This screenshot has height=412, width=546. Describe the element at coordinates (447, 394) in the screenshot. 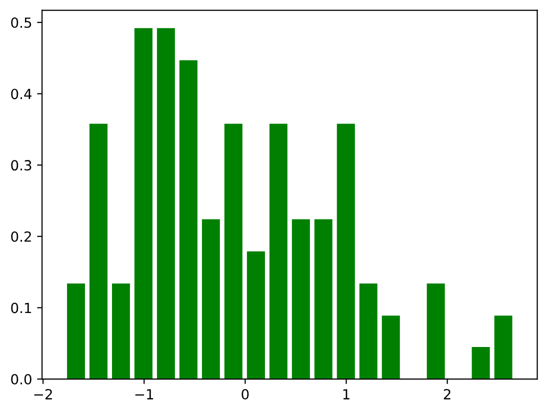

I see `x-tick-label: 2` at that location.